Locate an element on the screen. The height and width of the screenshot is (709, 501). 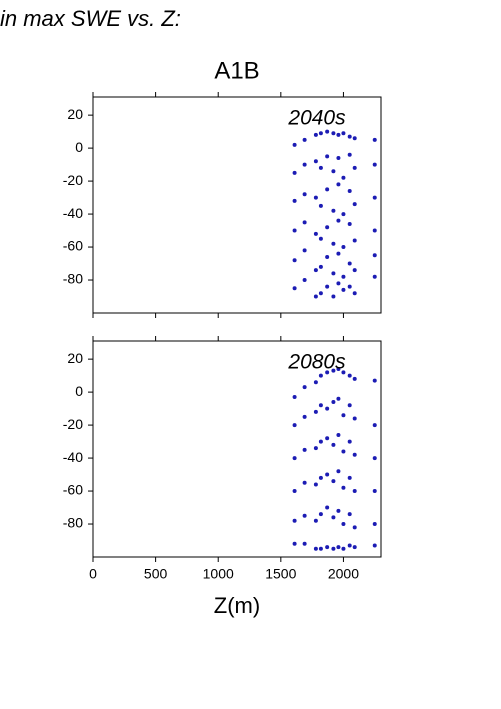
chart-title: A1B is located at coordinates (236, 70).